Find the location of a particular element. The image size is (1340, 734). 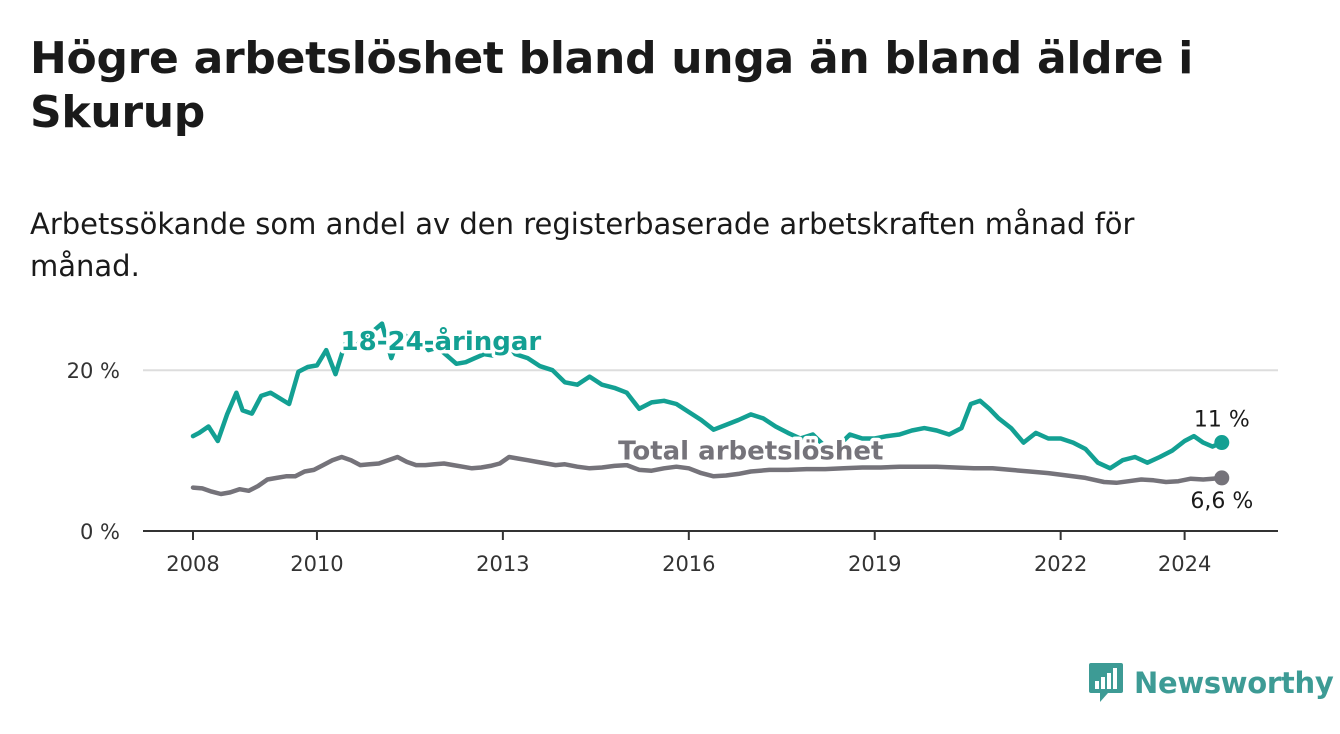

x-tick-label: 2013 is located at coordinates (502, 564).